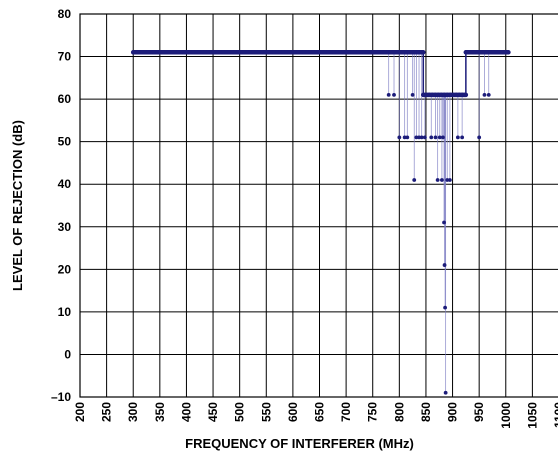 This screenshot has height=457, width=558. What do you see at coordinates (439, 222) in the screenshot?
I see `stems` at bounding box center [439, 222].